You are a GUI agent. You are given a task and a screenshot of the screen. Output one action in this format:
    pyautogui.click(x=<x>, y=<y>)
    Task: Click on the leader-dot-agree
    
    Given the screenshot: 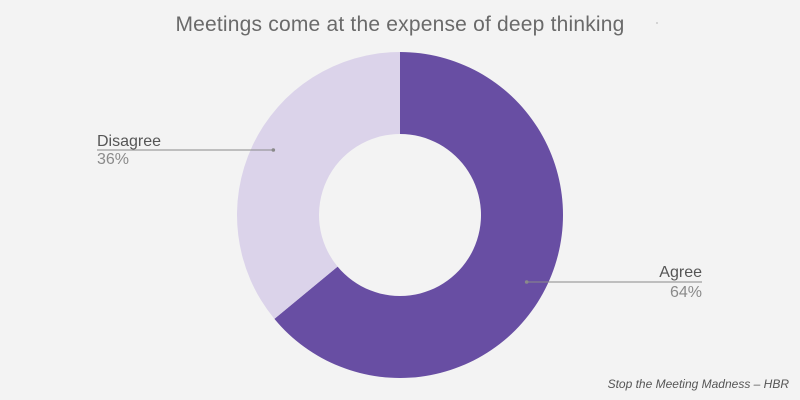 What is the action you would take?
    pyautogui.click(x=526, y=282)
    